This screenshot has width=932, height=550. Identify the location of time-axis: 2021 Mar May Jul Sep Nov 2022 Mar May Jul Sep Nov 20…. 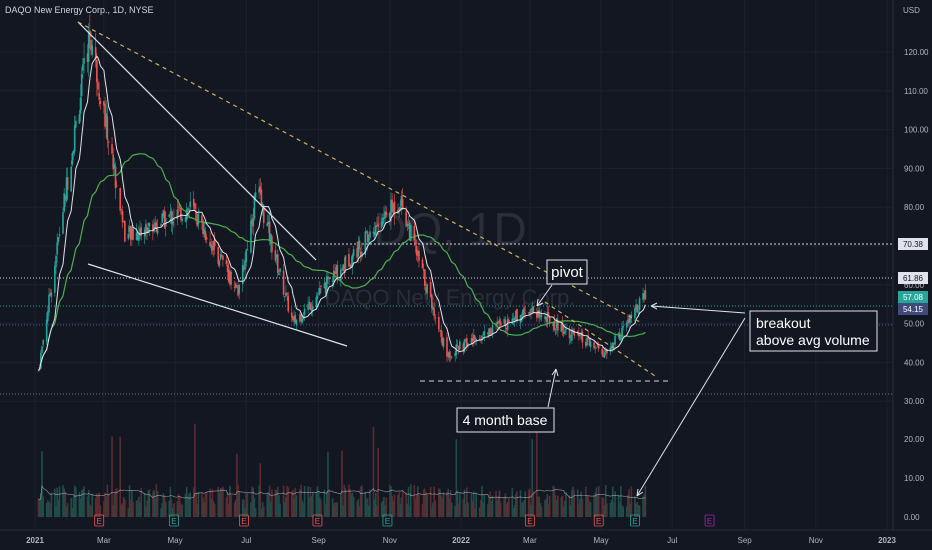
(461, 540).